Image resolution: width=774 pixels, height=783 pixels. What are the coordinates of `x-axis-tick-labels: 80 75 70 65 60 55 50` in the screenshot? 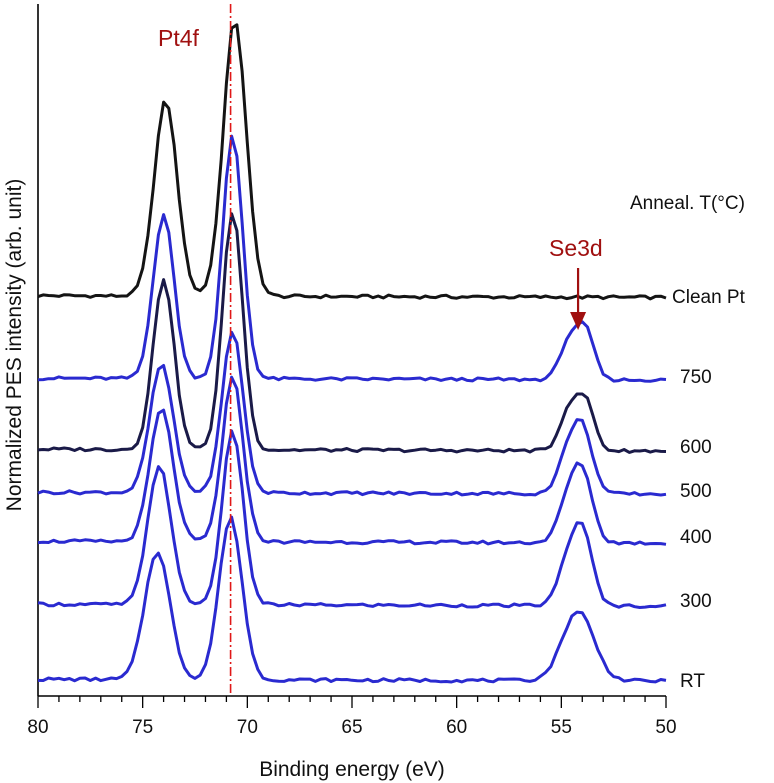 It's located at (351, 727).